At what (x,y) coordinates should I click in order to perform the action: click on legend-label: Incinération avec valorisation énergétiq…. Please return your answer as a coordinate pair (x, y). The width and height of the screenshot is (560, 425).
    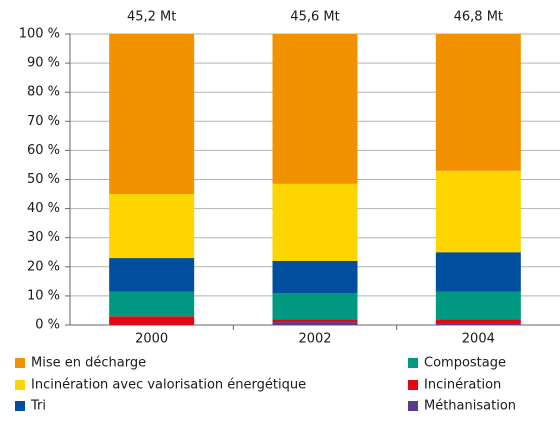
    Looking at the image, I should click on (168, 385).